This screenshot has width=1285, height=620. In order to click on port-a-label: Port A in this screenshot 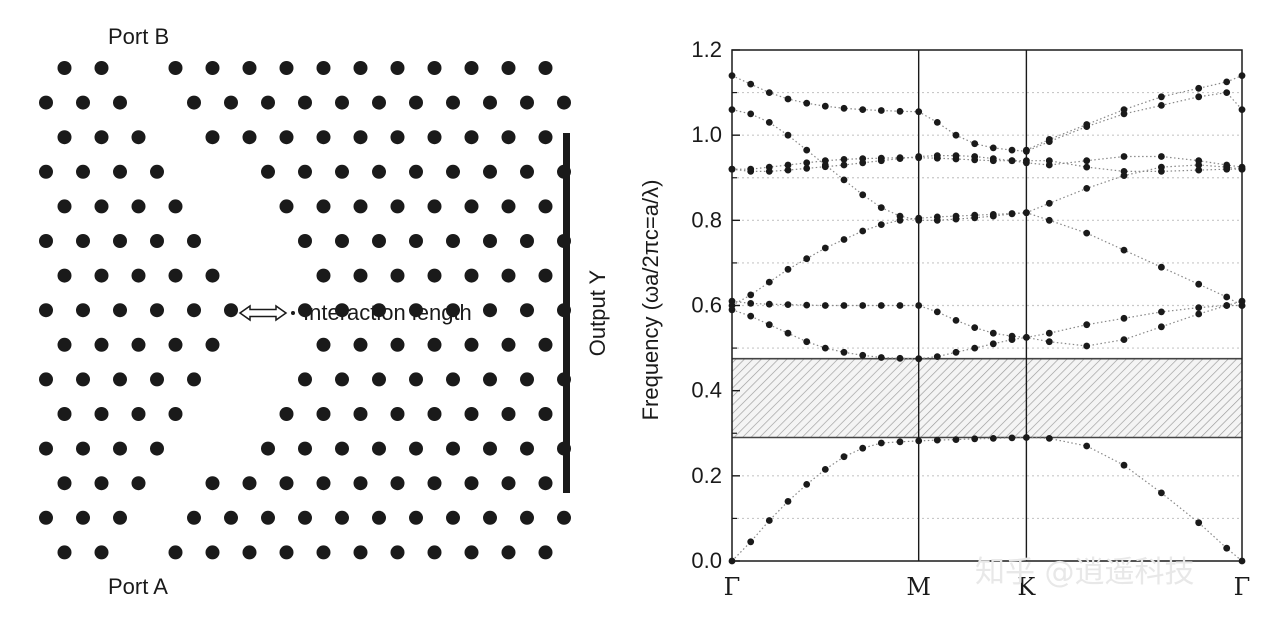, I will do `click(138, 586)`.